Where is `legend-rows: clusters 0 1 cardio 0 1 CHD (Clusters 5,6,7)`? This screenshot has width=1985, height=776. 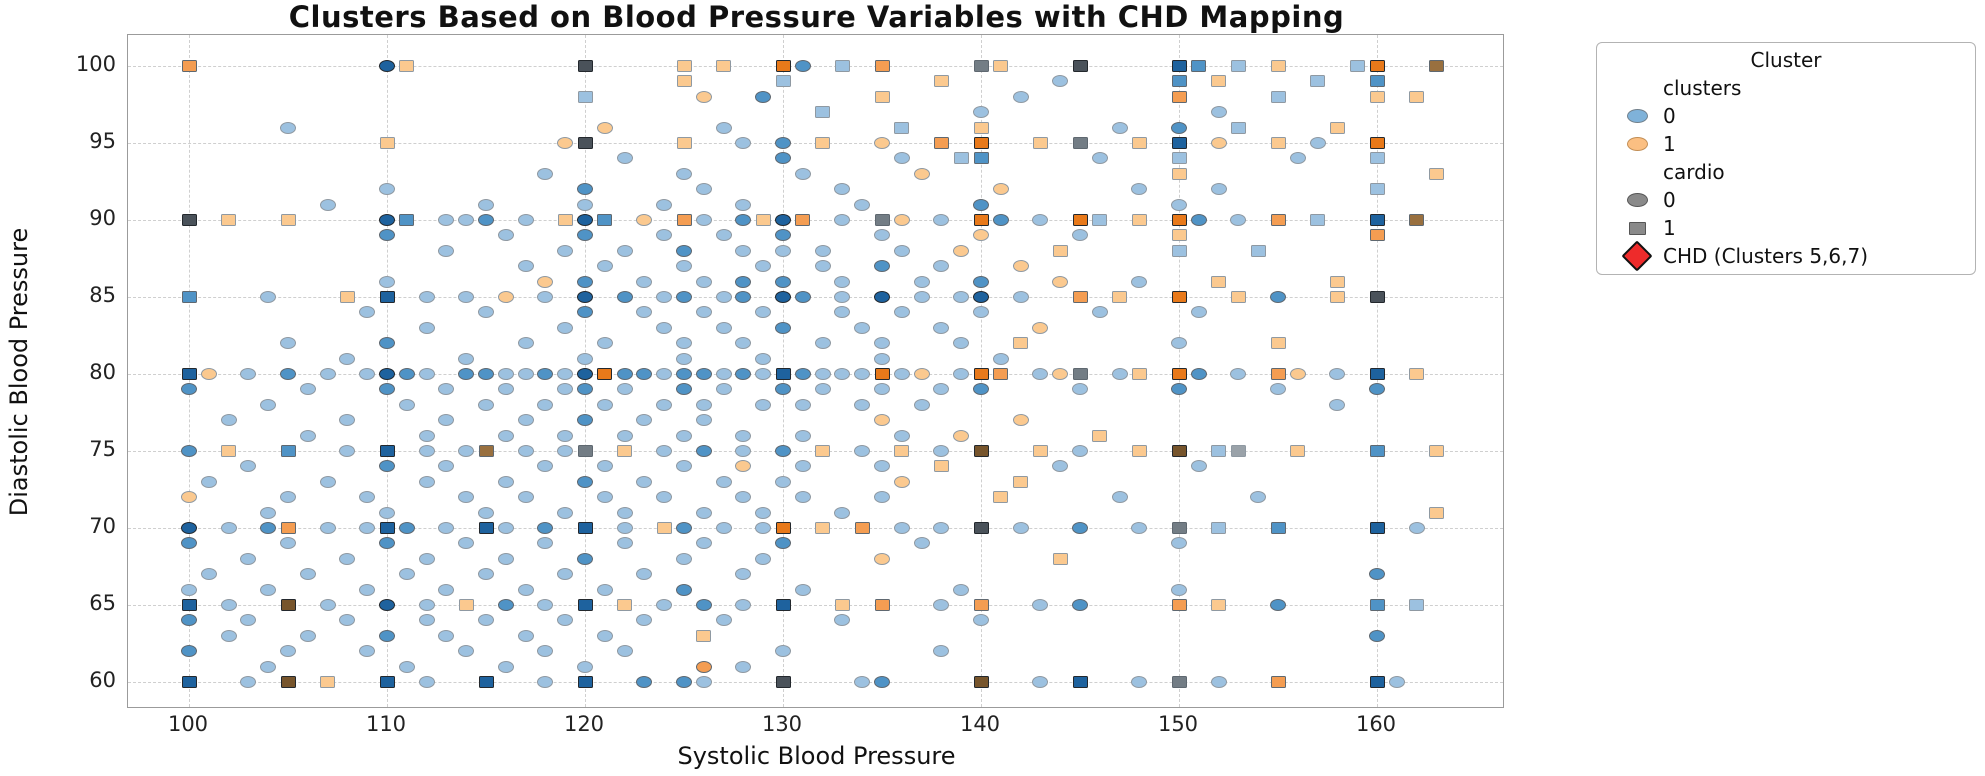
legend-rows: clusters 0 1 cardio 0 1 CHD (Clusters 5,6,7) is located at coordinates (1786, 173).